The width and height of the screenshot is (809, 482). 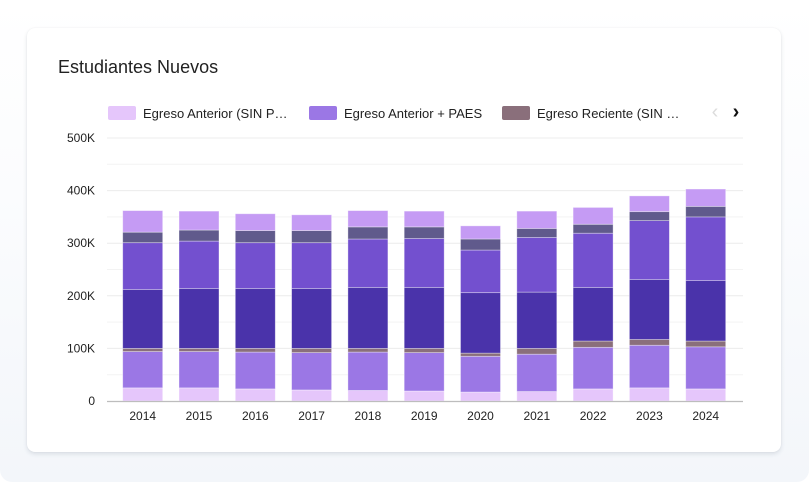 I want to click on x-tick-label: 2017, so click(x=311, y=416).